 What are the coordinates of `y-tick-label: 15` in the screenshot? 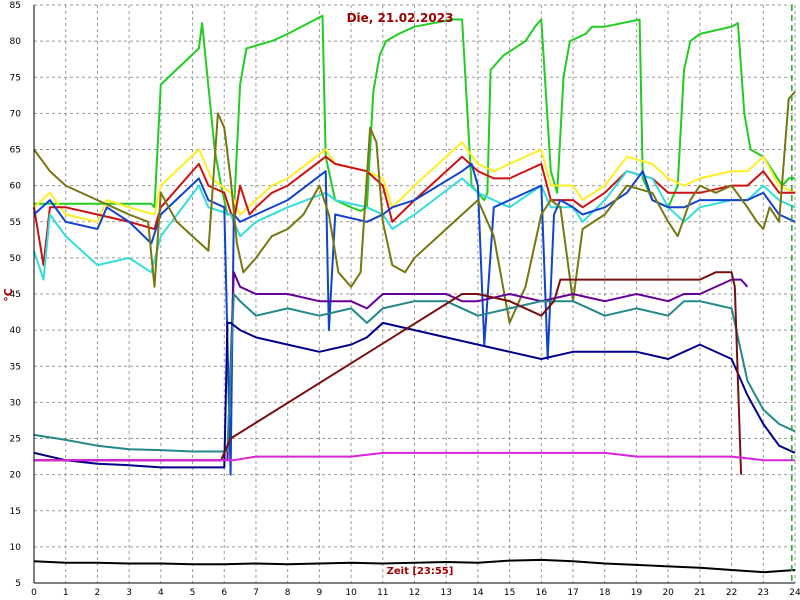 It's located at (15, 512).